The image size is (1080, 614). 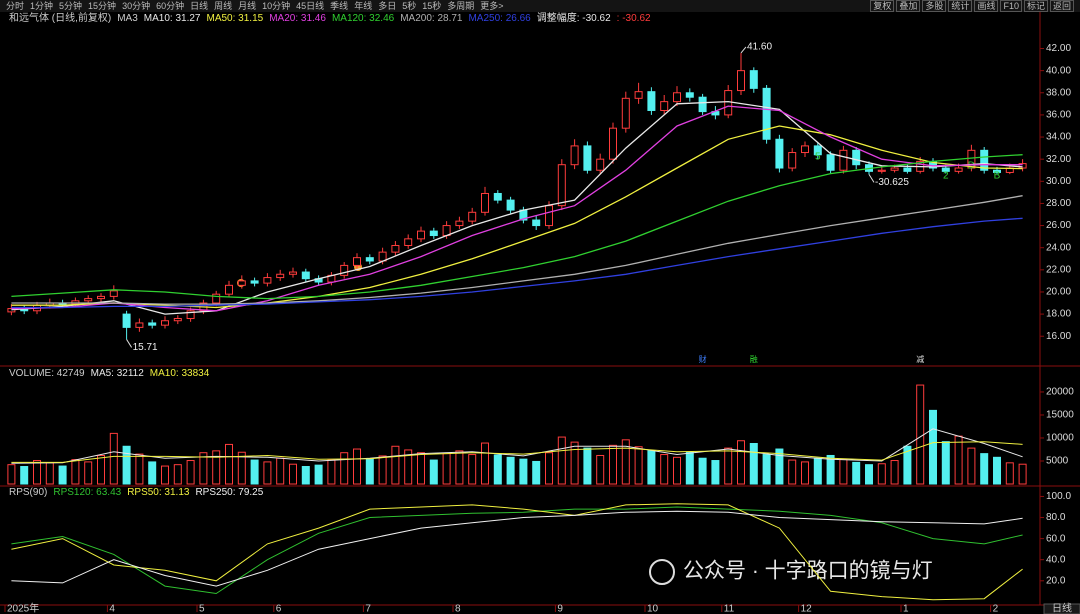 What do you see at coordinates (172, 18) in the screenshot?
I see `legend-entry: MA10: 31.27` at bounding box center [172, 18].